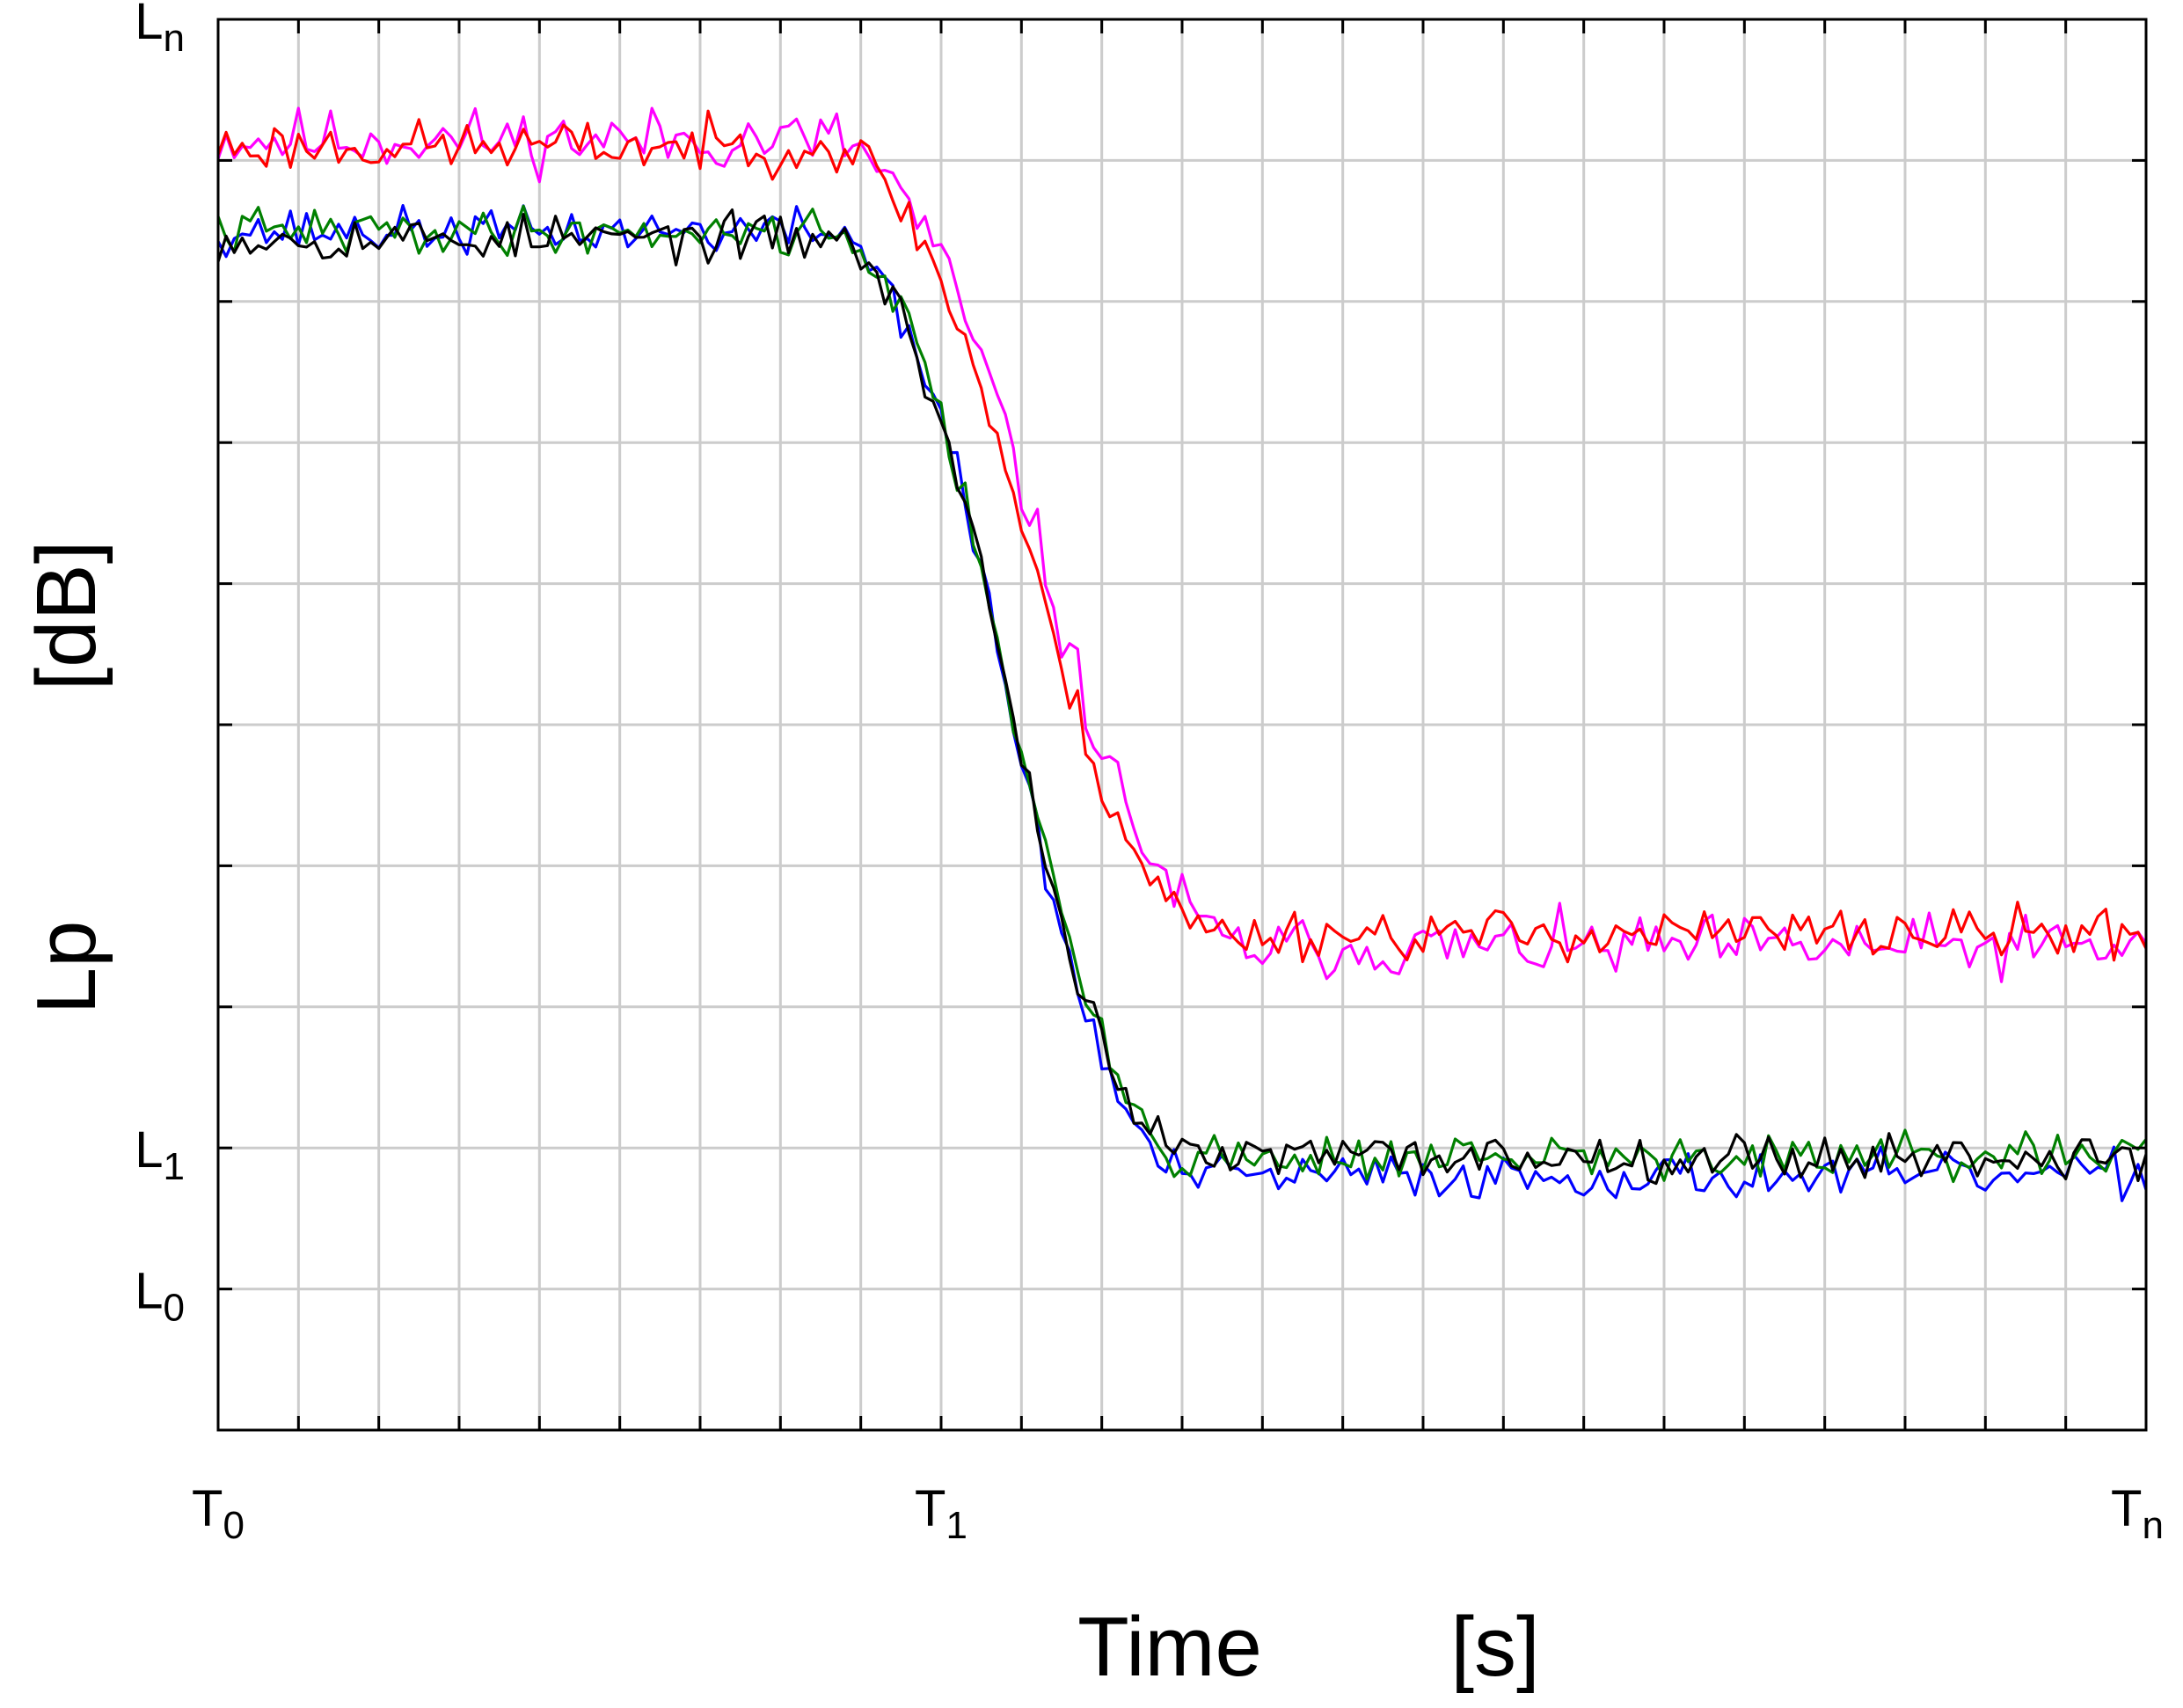 The image size is (2183, 1708). What do you see at coordinates (1494, 1647) in the screenshot?
I see `x-axis-unit: [s]` at bounding box center [1494, 1647].